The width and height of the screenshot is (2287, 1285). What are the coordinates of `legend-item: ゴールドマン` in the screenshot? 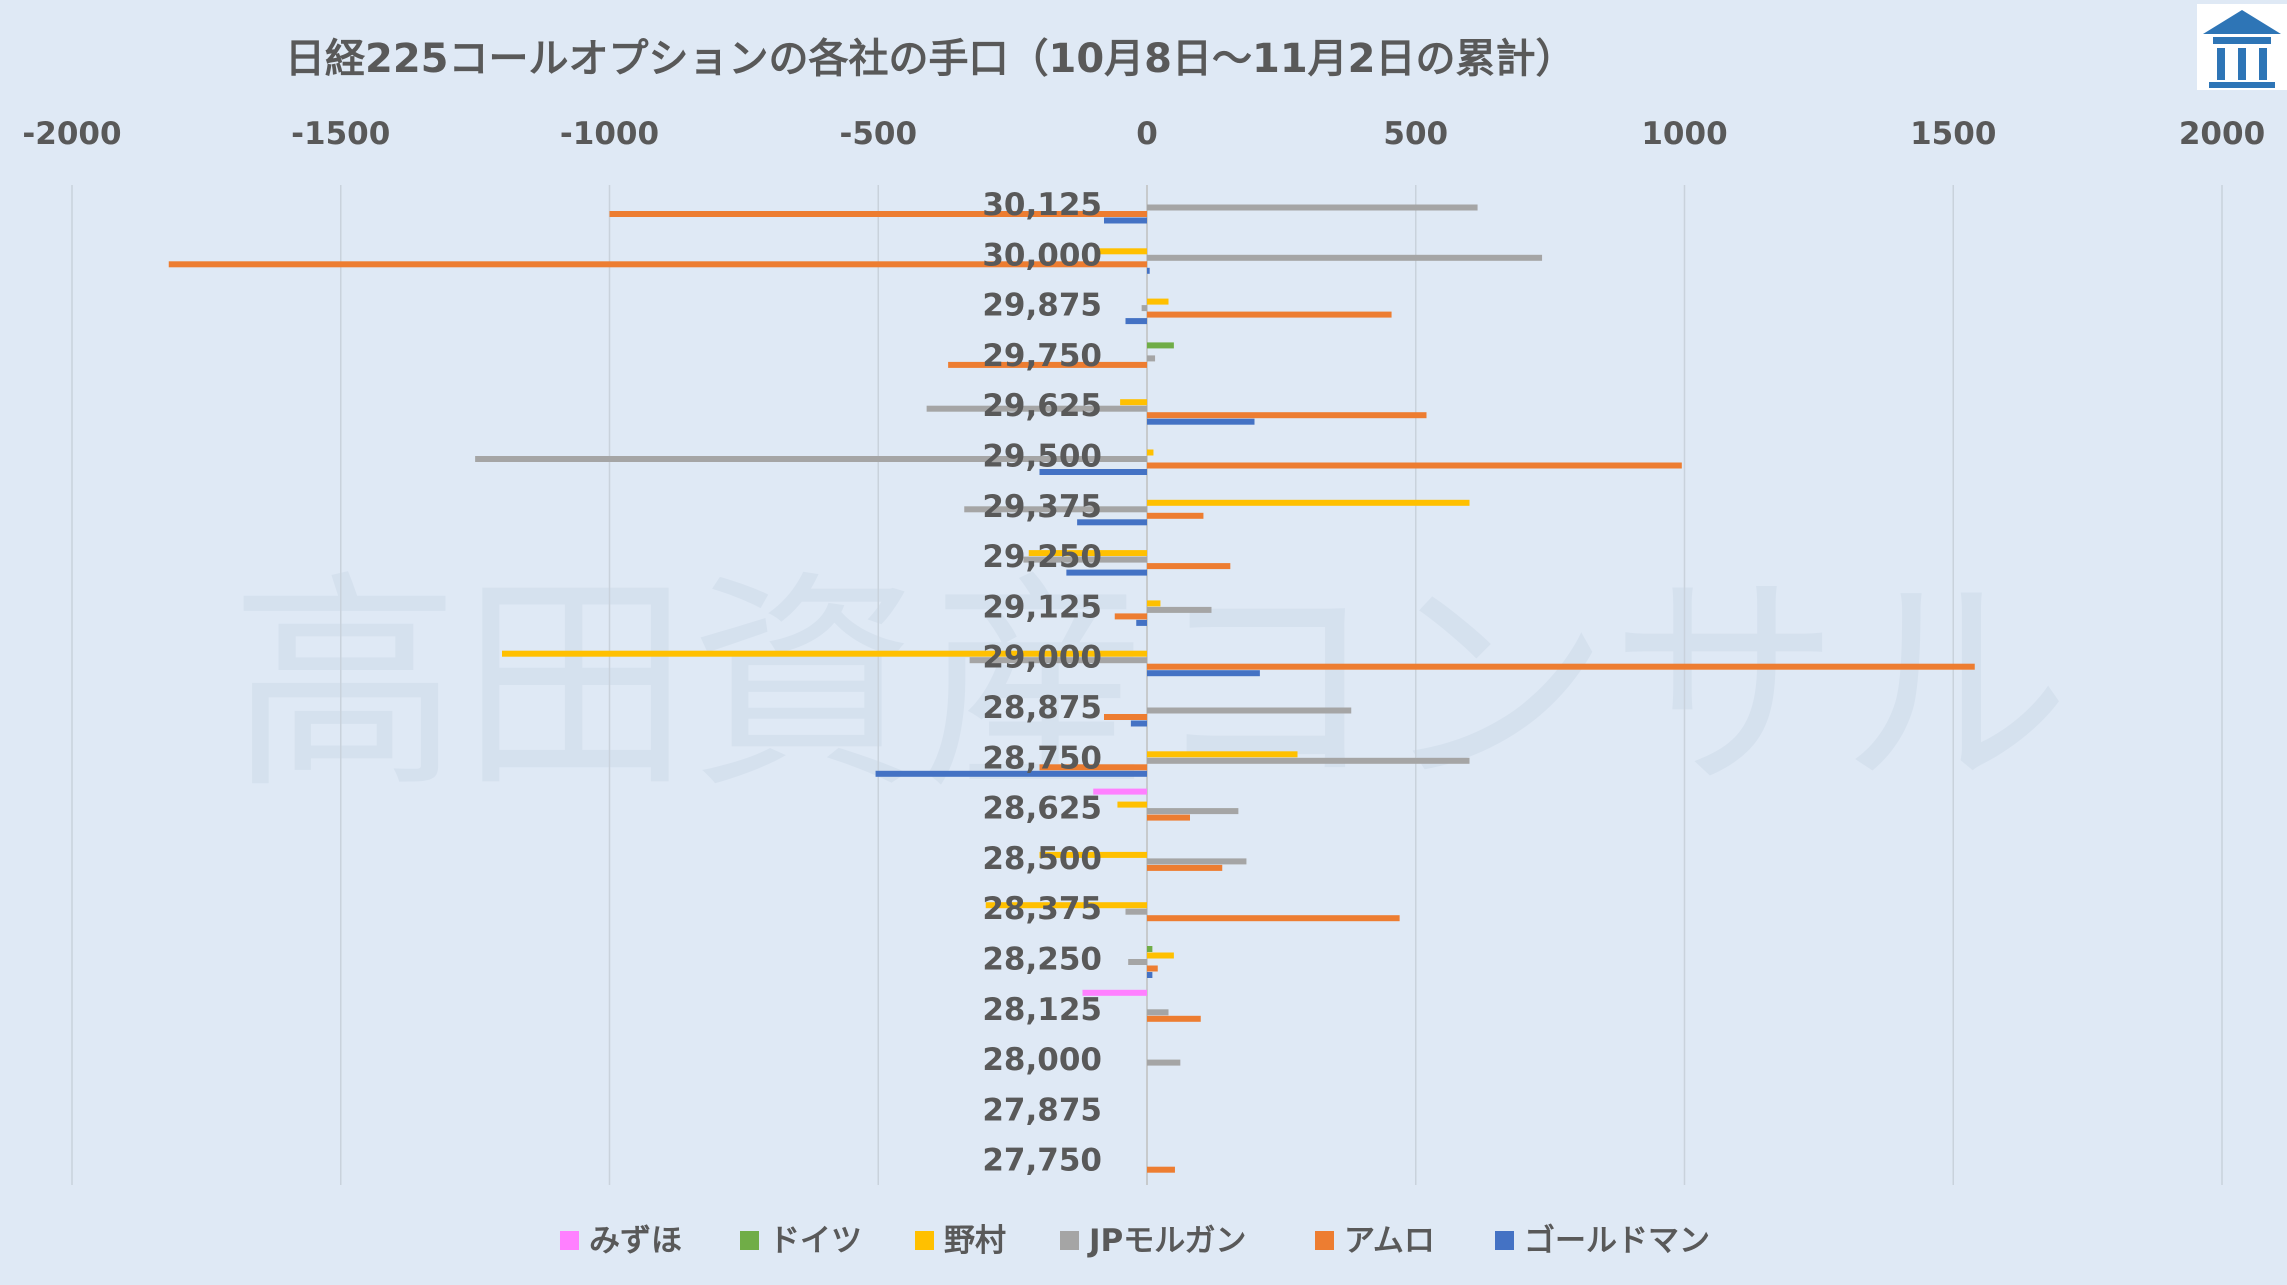 It's located at (1602, 1241).